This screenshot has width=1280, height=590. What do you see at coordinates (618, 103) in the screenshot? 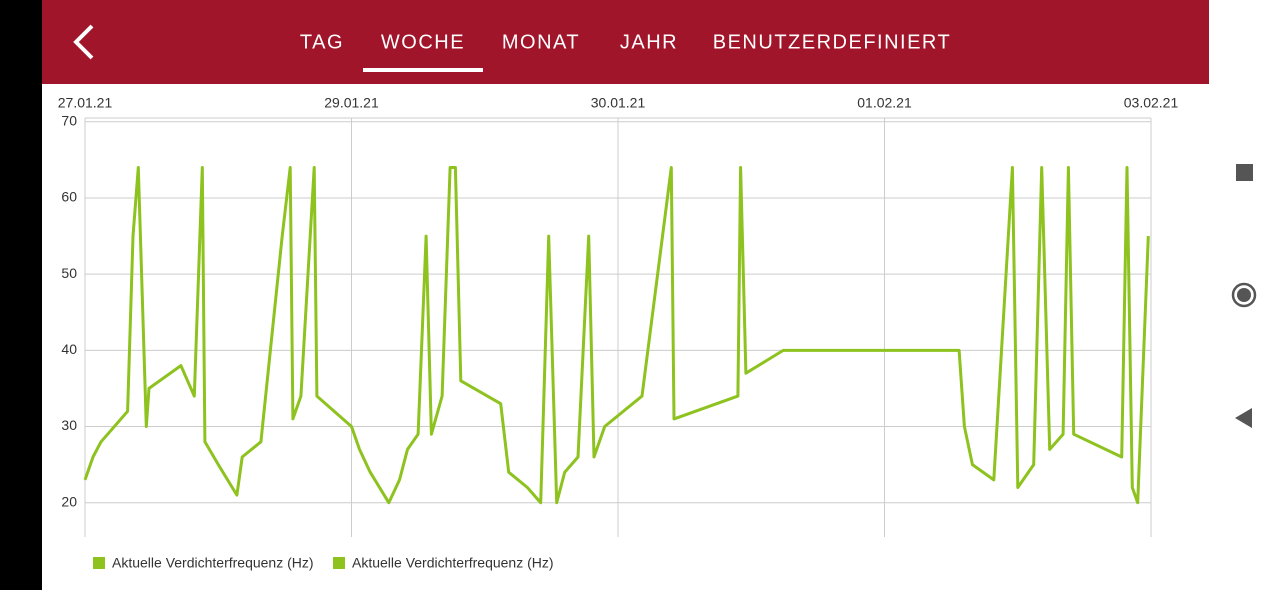
I see `x-tick-label: 30.01.21` at bounding box center [618, 103].